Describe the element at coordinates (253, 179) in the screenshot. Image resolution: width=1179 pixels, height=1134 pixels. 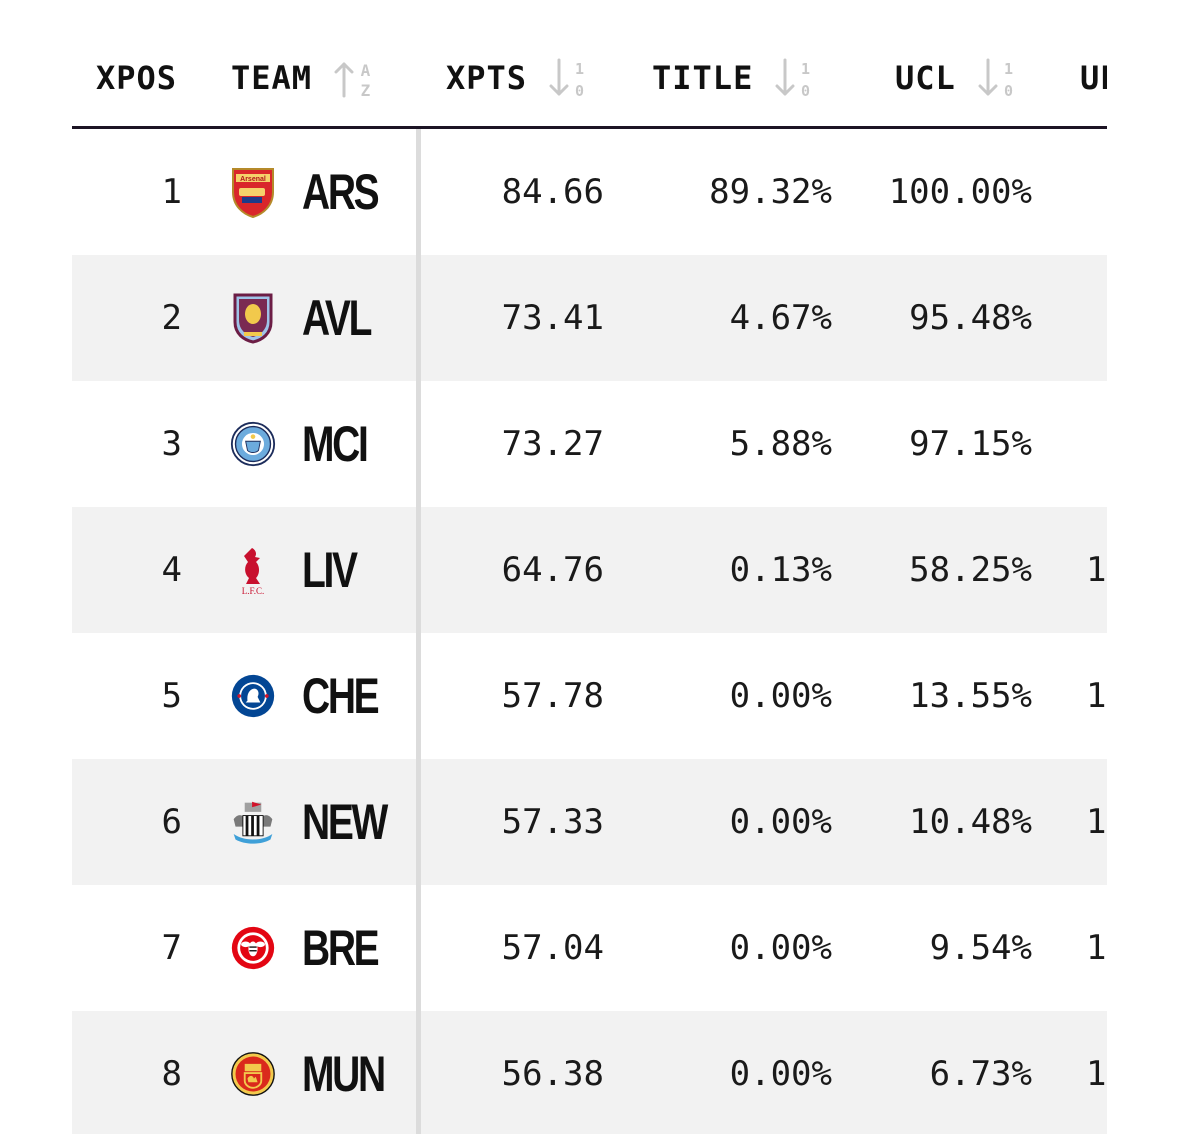
I see `svg-text: Arsenal` at that location.